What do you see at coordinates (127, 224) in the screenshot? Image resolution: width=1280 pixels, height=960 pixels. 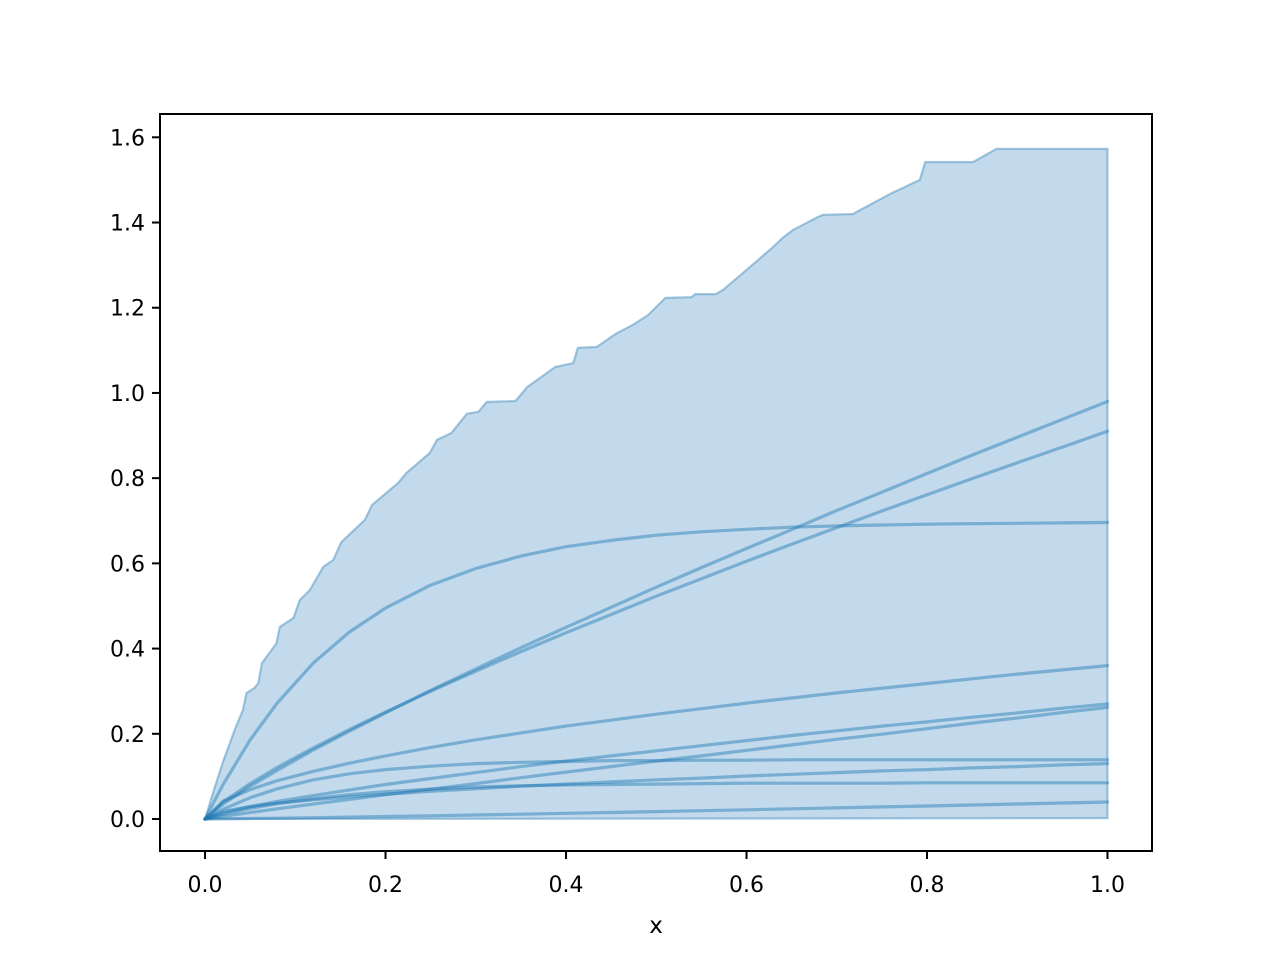 I see `y-tick-label: 1.4` at bounding box center [127, 224].